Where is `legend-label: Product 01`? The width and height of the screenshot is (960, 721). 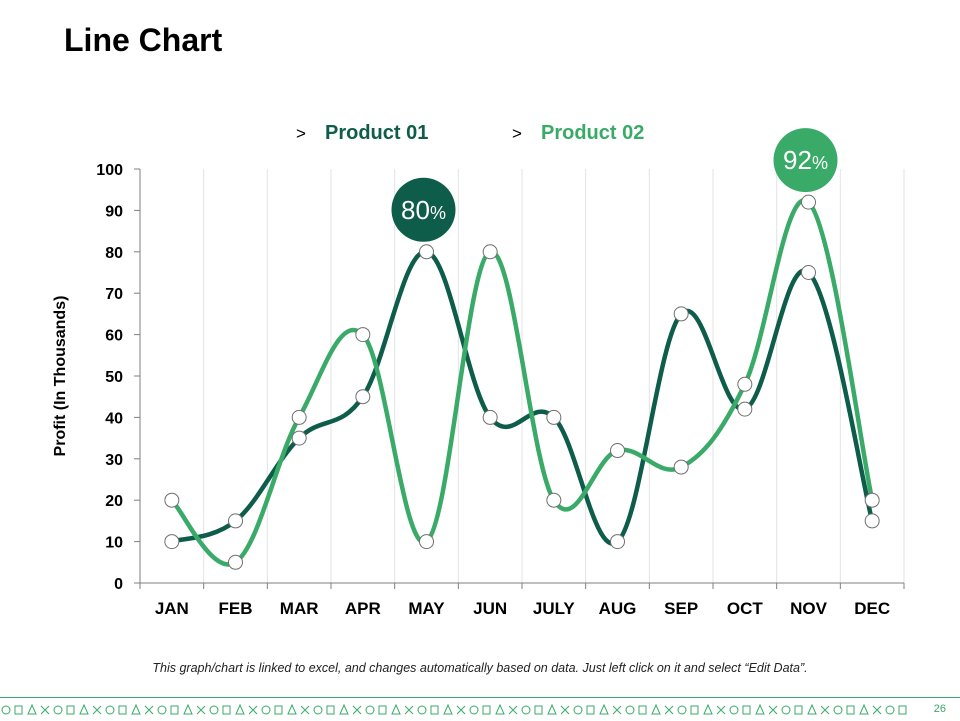
legend-label: Product 01 is located at coordinates (376, 133).